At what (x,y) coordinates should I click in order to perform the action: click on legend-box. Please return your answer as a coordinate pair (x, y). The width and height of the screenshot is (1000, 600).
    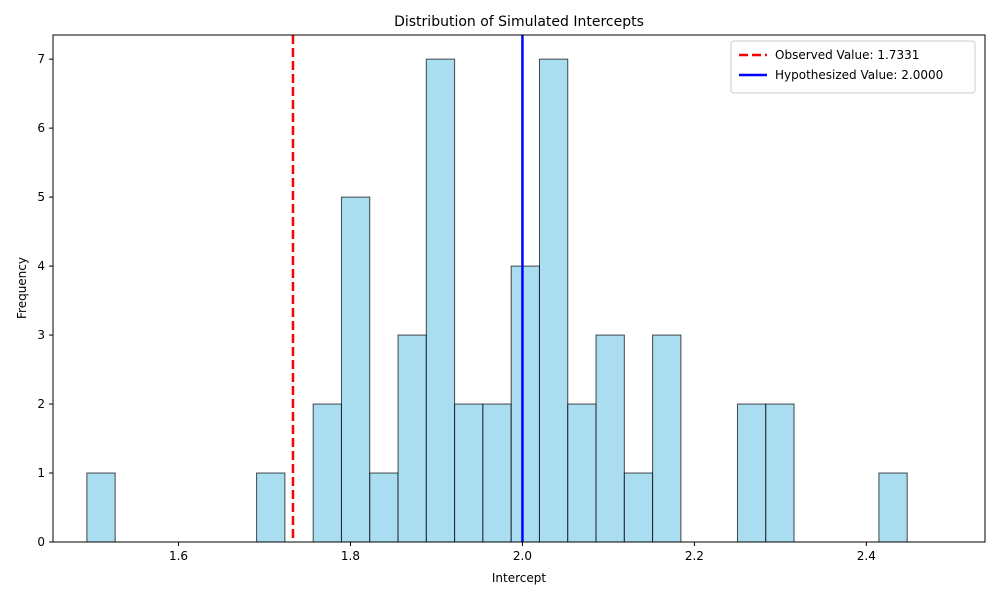
    Looking at the image, I should click on (853, 67).